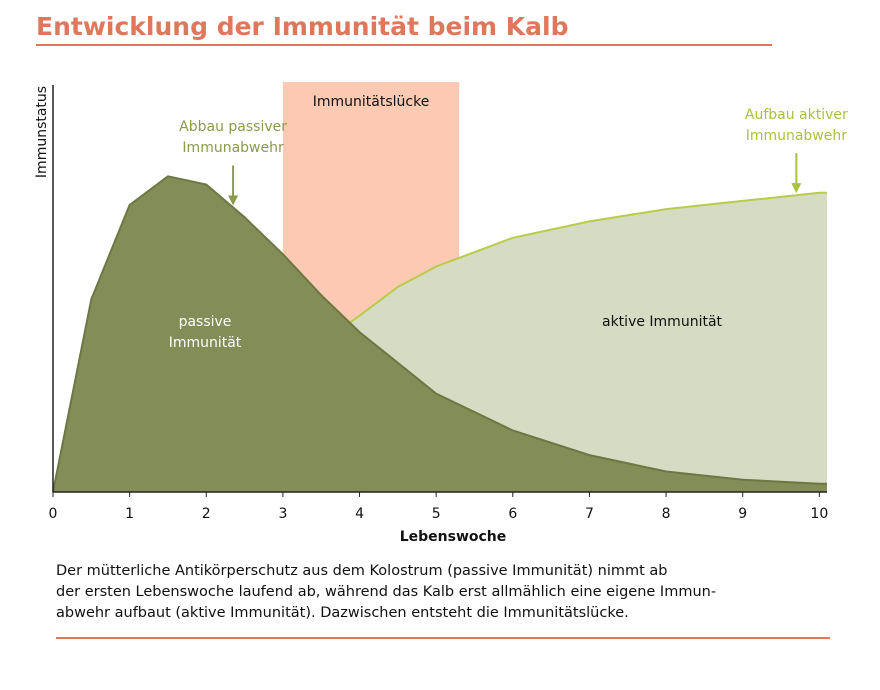 This screenshot has height=690, width=880. I want to click on x-tick-label: 7, so click(589, 514).